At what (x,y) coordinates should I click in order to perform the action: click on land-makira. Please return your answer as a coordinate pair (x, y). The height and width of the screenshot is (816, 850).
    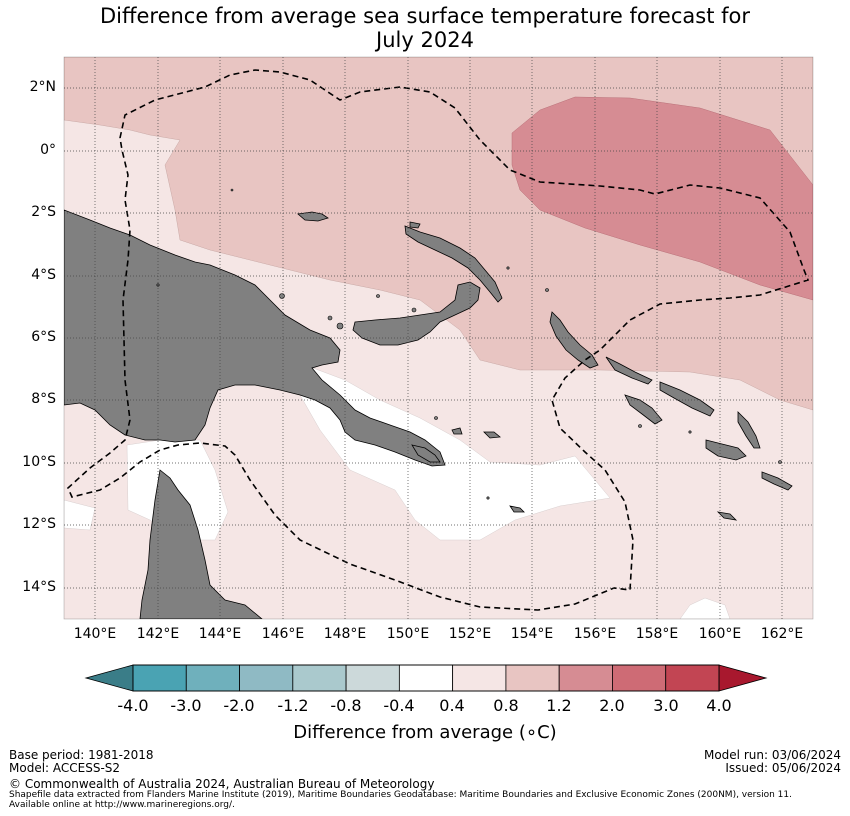
    Looking at the image, I should click on (777, 481).